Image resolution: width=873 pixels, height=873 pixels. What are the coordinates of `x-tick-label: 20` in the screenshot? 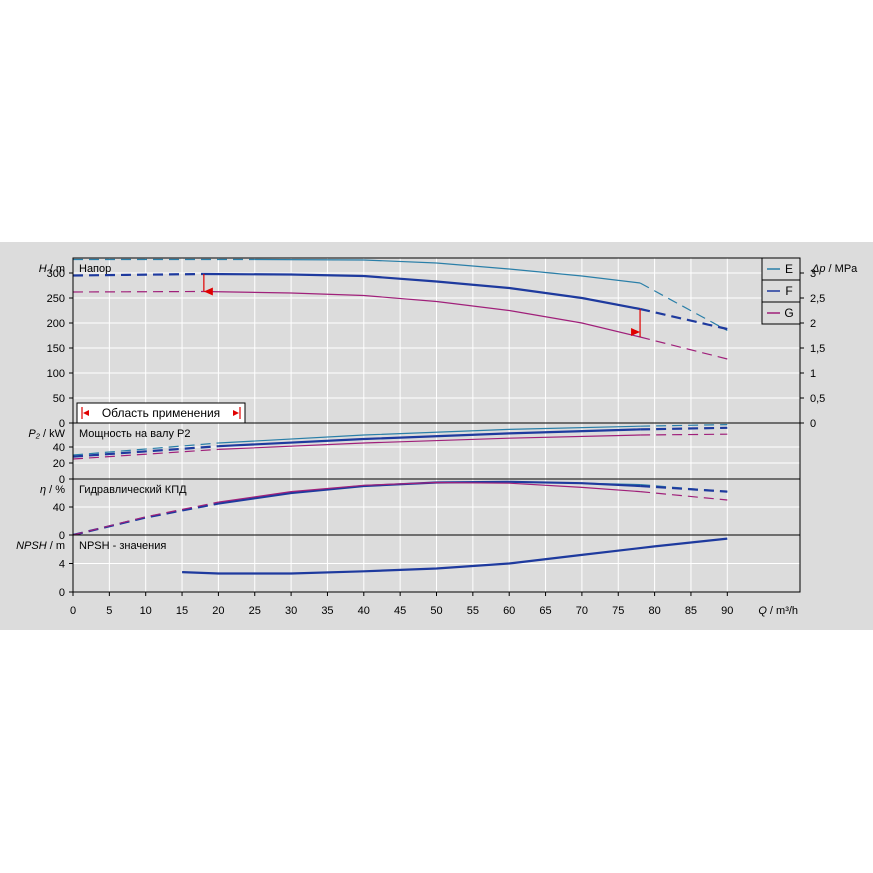 It's located at (218, 611).